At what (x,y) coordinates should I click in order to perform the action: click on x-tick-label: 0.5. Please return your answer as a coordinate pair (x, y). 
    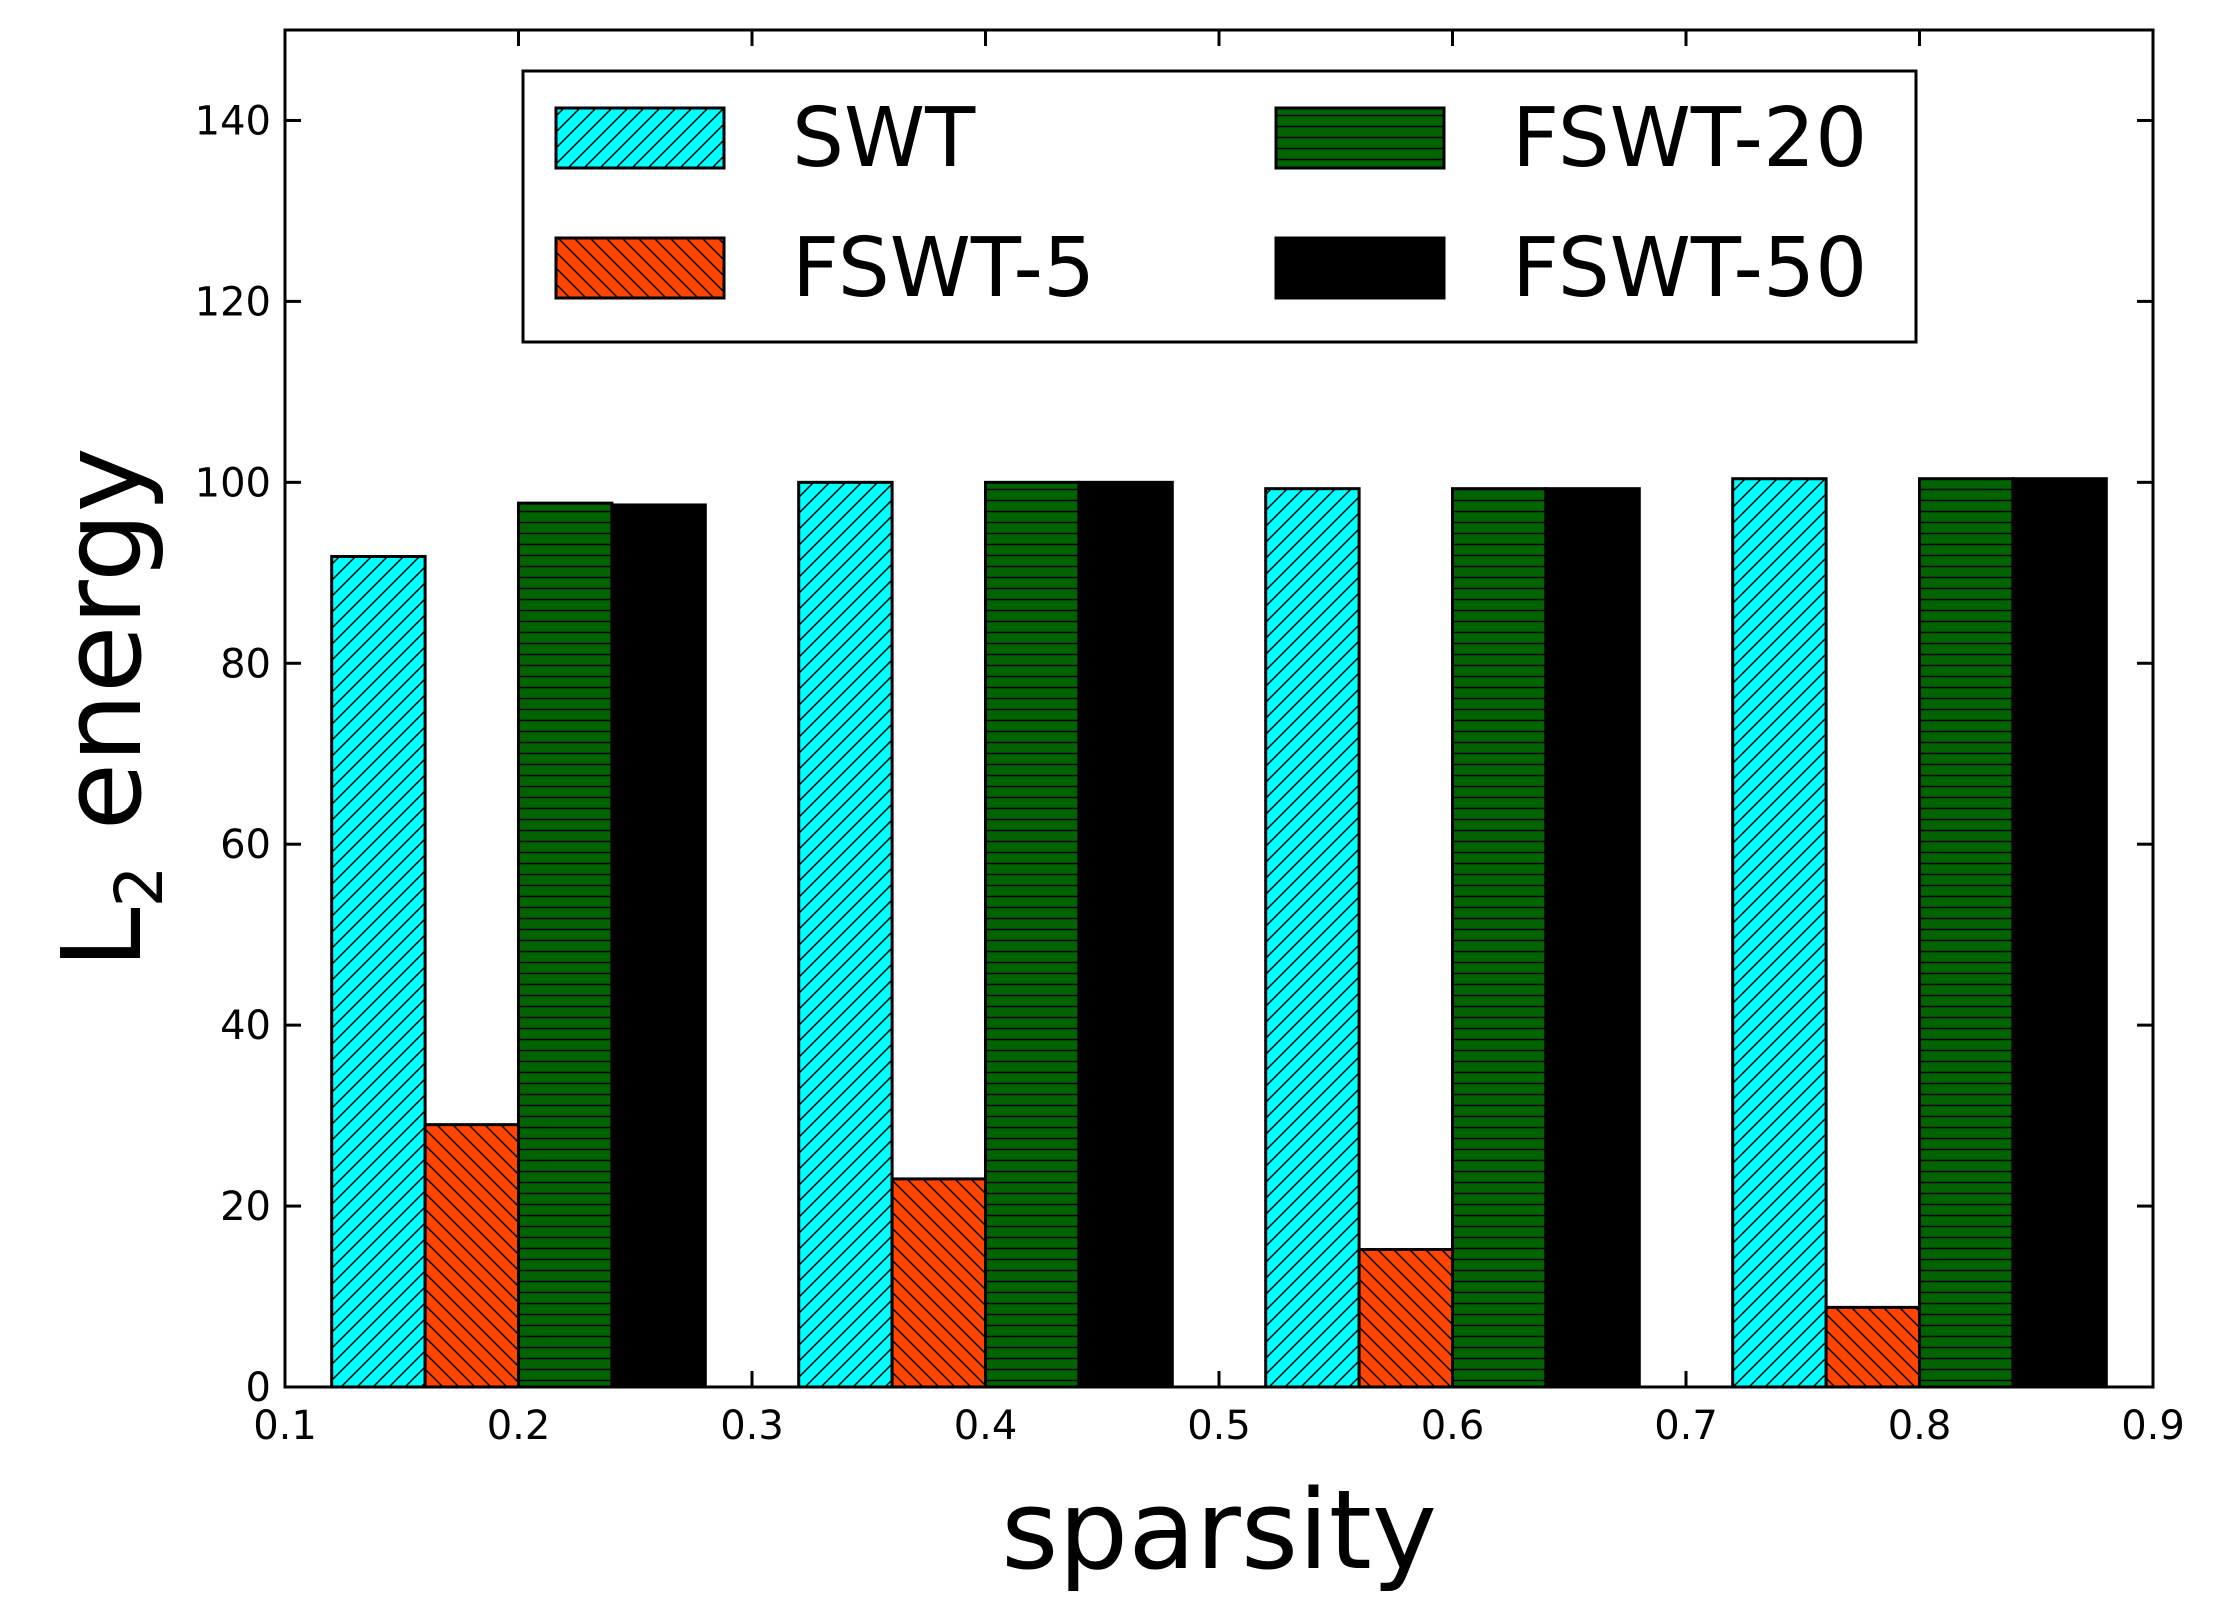
    Looking at the image, I should click on (1219, 1426).